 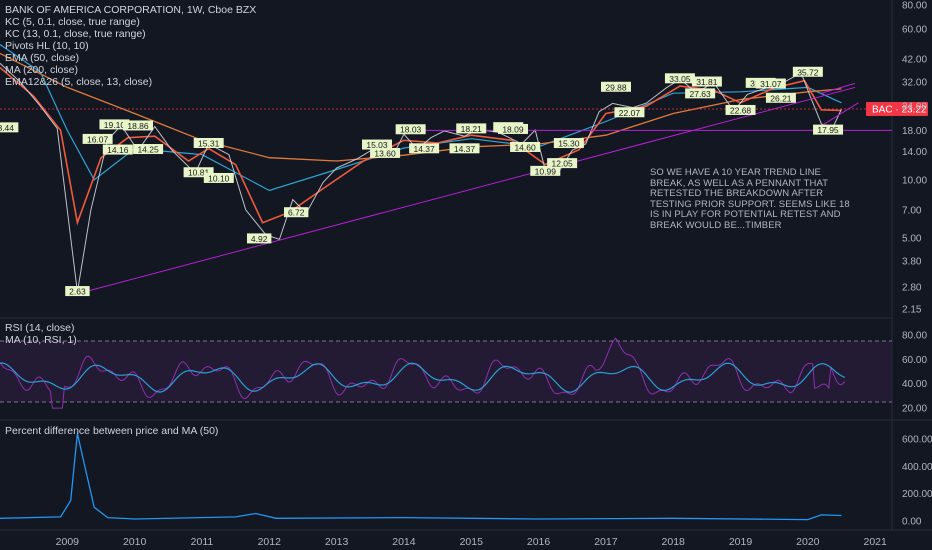 I want to click on time-tick-label: 2017, so click(x=606, y=542).